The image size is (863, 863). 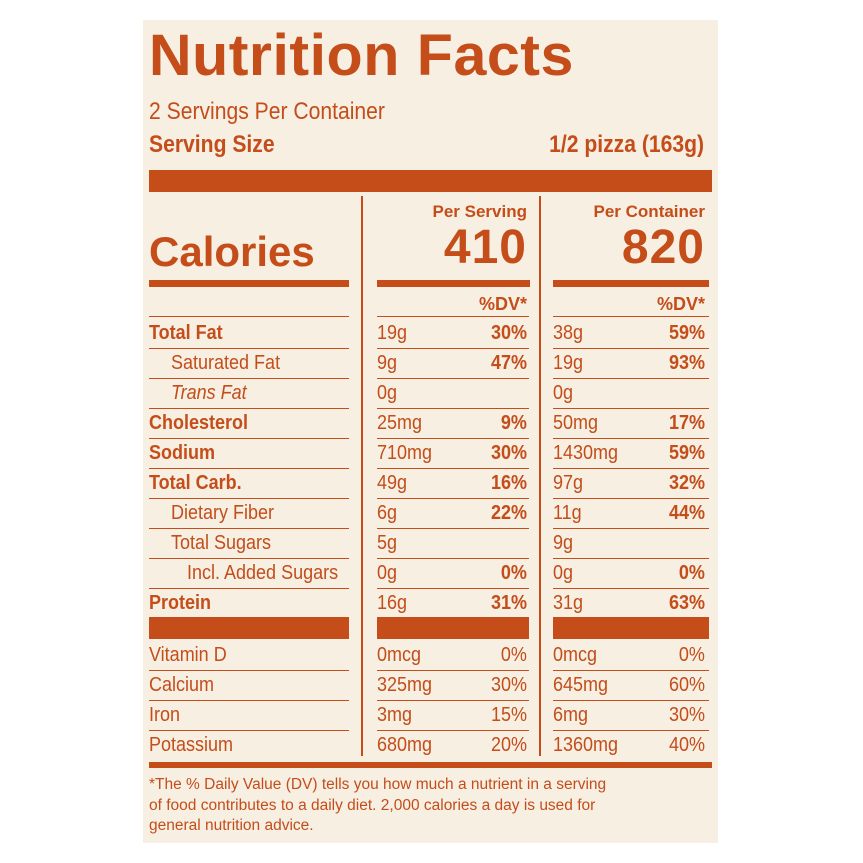 I want to click on amount-per-container: 1430mg, so click(x=586, y=453).